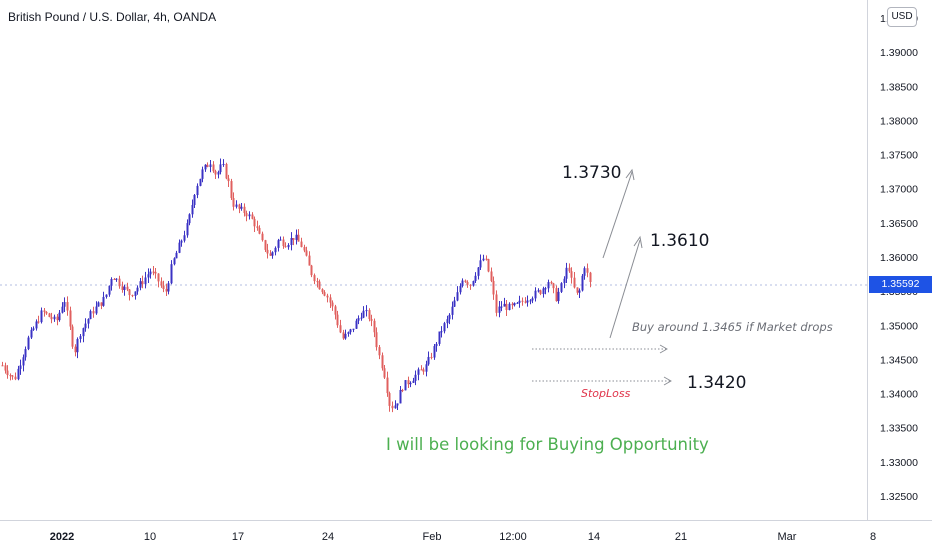  What do you see at coordinates (432, 537) in the screenshot?
I see `time-tick-label: Feb` at bounding box center [432, 537].